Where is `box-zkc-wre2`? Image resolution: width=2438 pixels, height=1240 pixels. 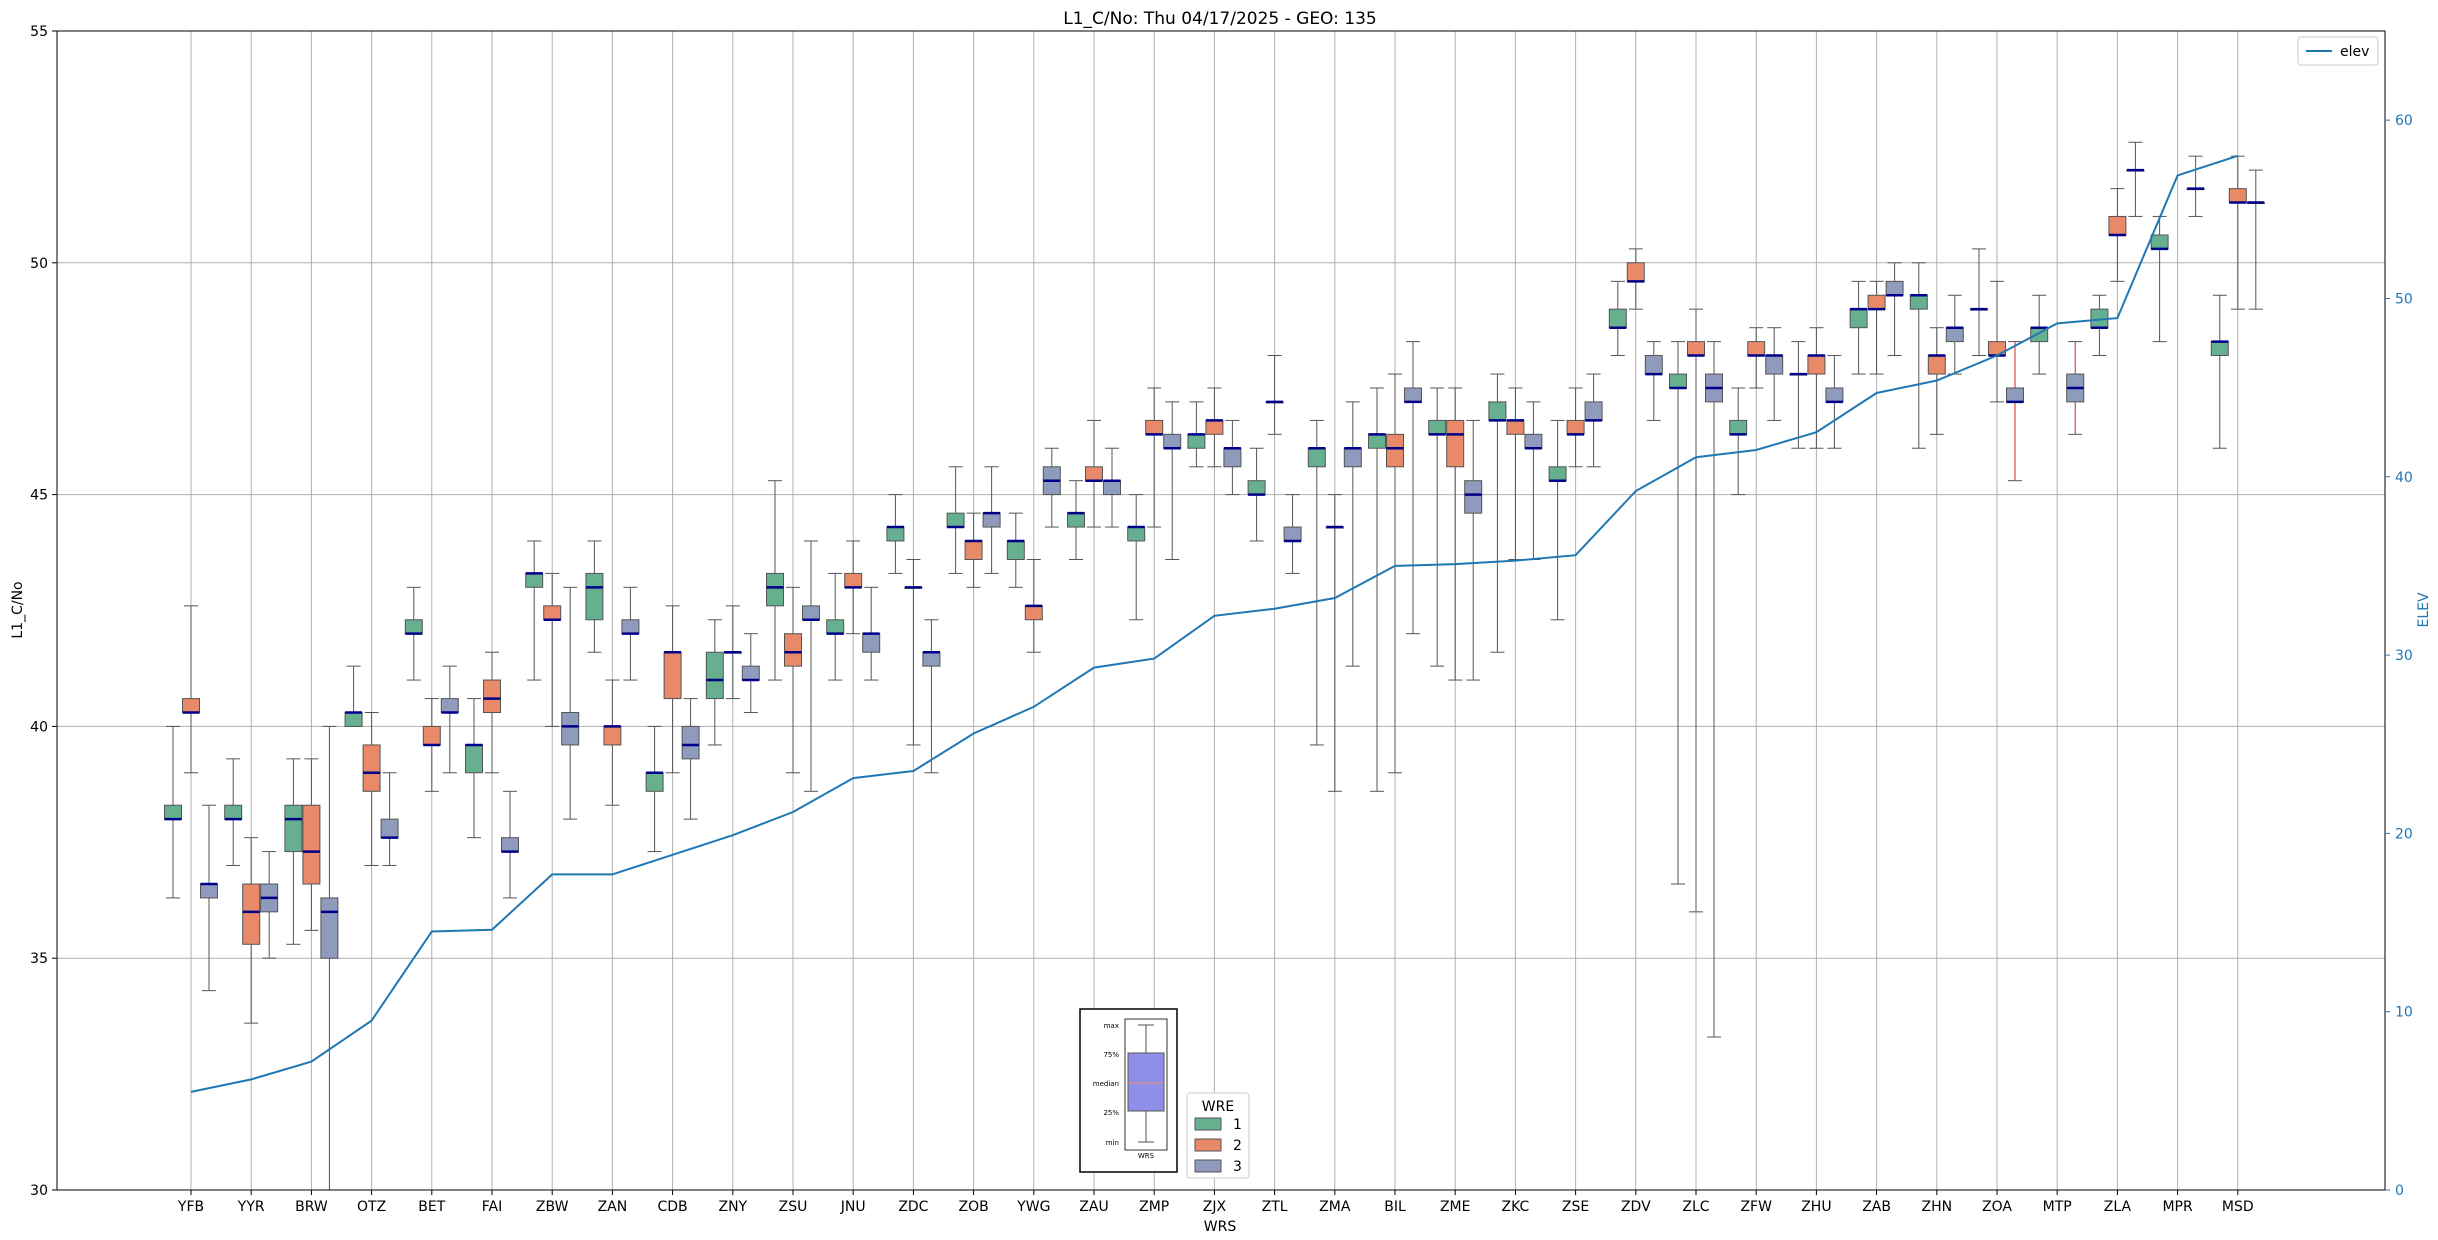
box-zkc-wre2 is located at coordinates (1515, 474).